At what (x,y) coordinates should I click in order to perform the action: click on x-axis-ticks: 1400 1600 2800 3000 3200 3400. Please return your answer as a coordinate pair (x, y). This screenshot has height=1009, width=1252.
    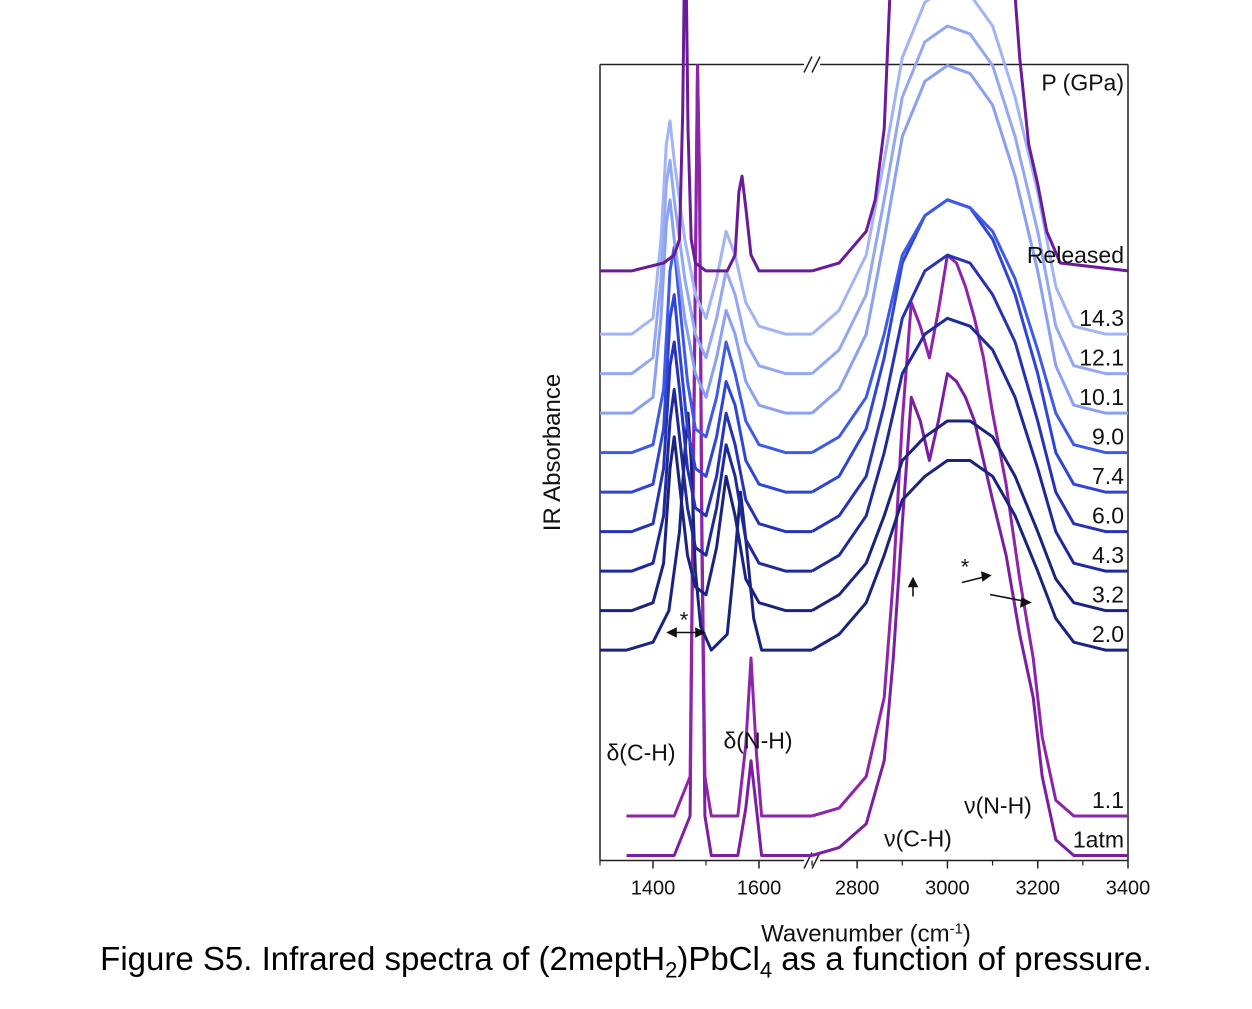
    Looking at the image, I should click on (875, 880).